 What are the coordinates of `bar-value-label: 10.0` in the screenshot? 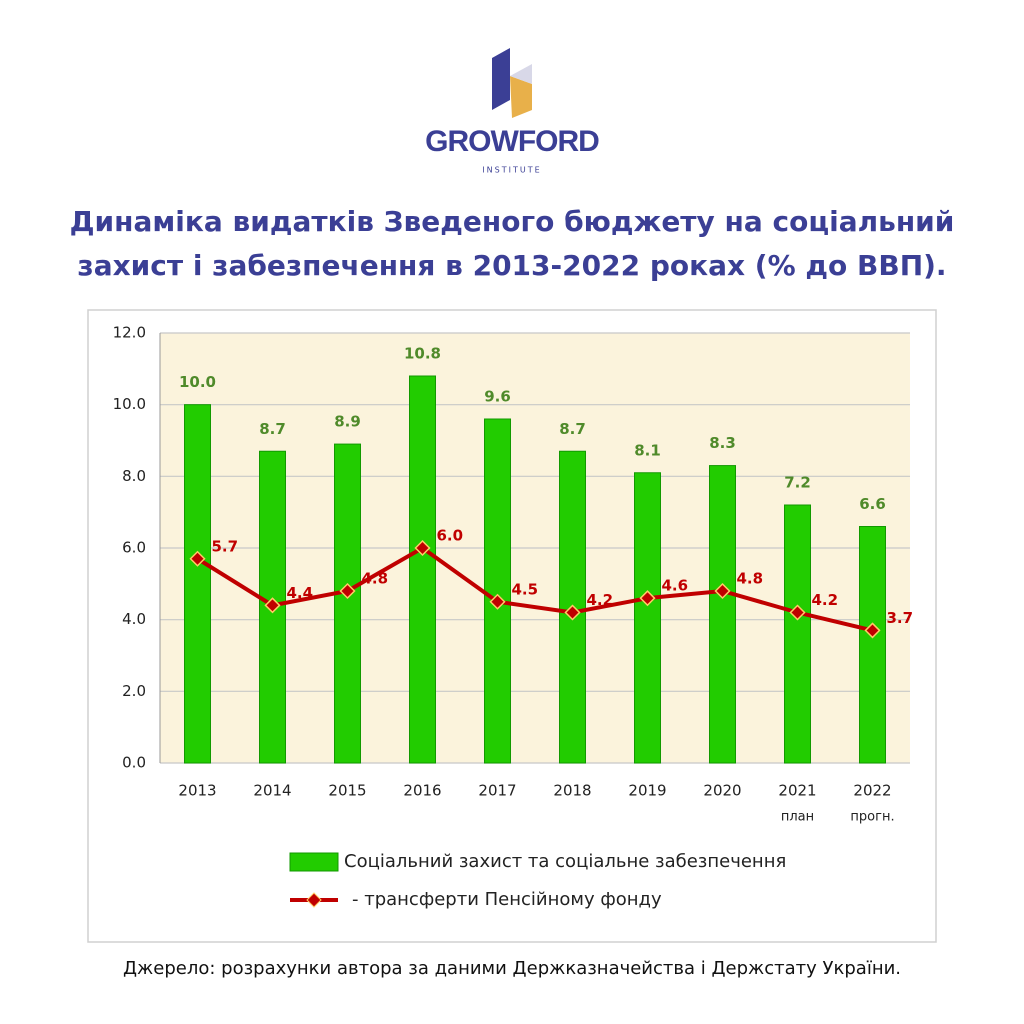 It's located at (197, 382).